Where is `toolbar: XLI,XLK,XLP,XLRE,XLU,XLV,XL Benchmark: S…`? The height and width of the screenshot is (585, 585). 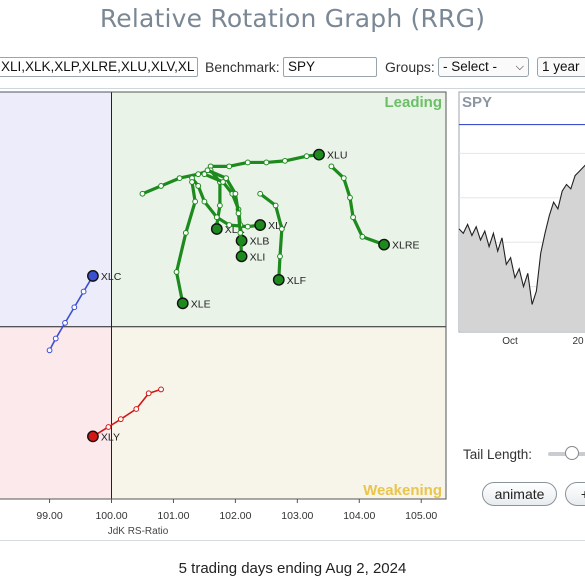
toolbar: XLI,XLK,XLP,XLRE,XLU,XLV,XL Benchmark: S… is located at coordinates (292, 69).